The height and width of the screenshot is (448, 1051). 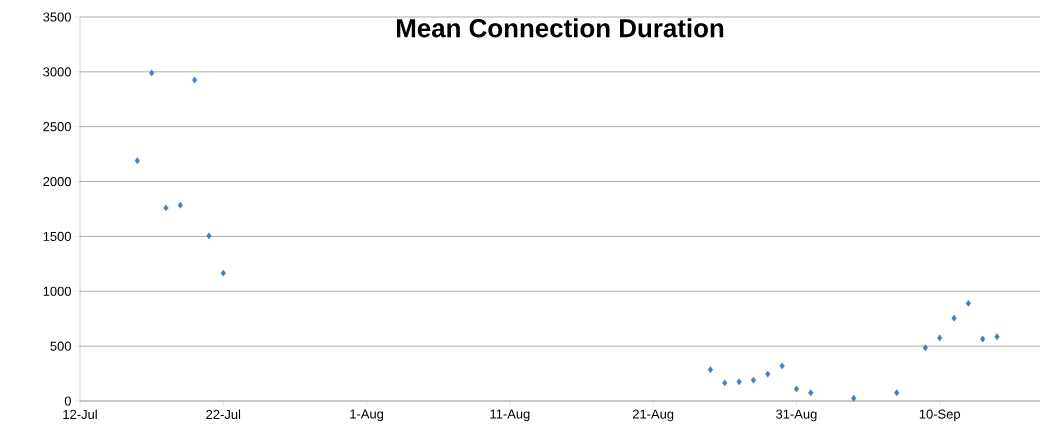 What do you see at coordinates (57, 17) in the screenshot?
I see `y-tick-label: 3500` at bounding box center [57, 17].